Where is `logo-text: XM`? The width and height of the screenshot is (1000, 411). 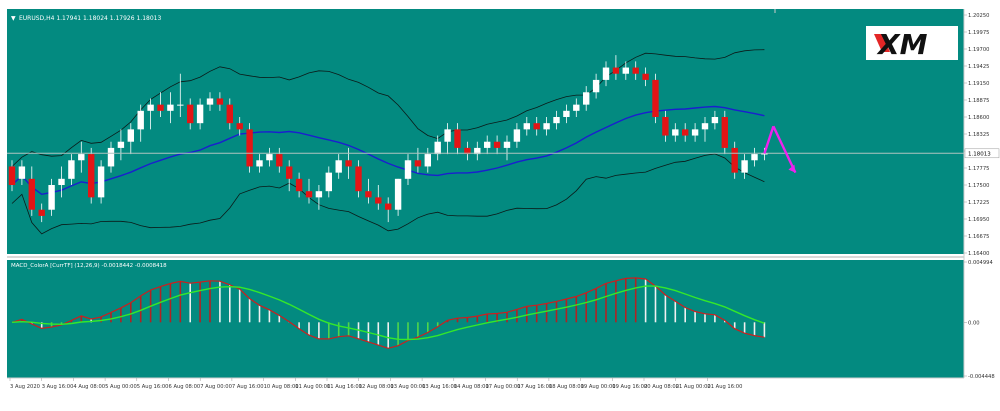
logo-text: XM is located at coordinates (902, 44).